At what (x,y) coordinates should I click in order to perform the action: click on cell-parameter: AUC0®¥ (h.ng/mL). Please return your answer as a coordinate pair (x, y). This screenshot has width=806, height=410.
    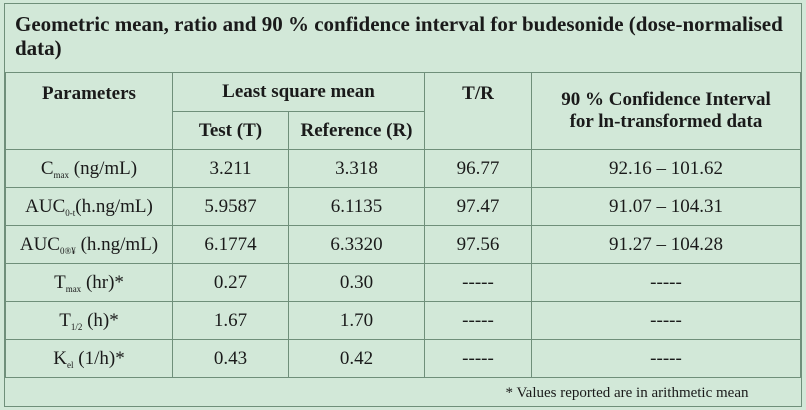
    Looking at the image, I should click on (89, 244).